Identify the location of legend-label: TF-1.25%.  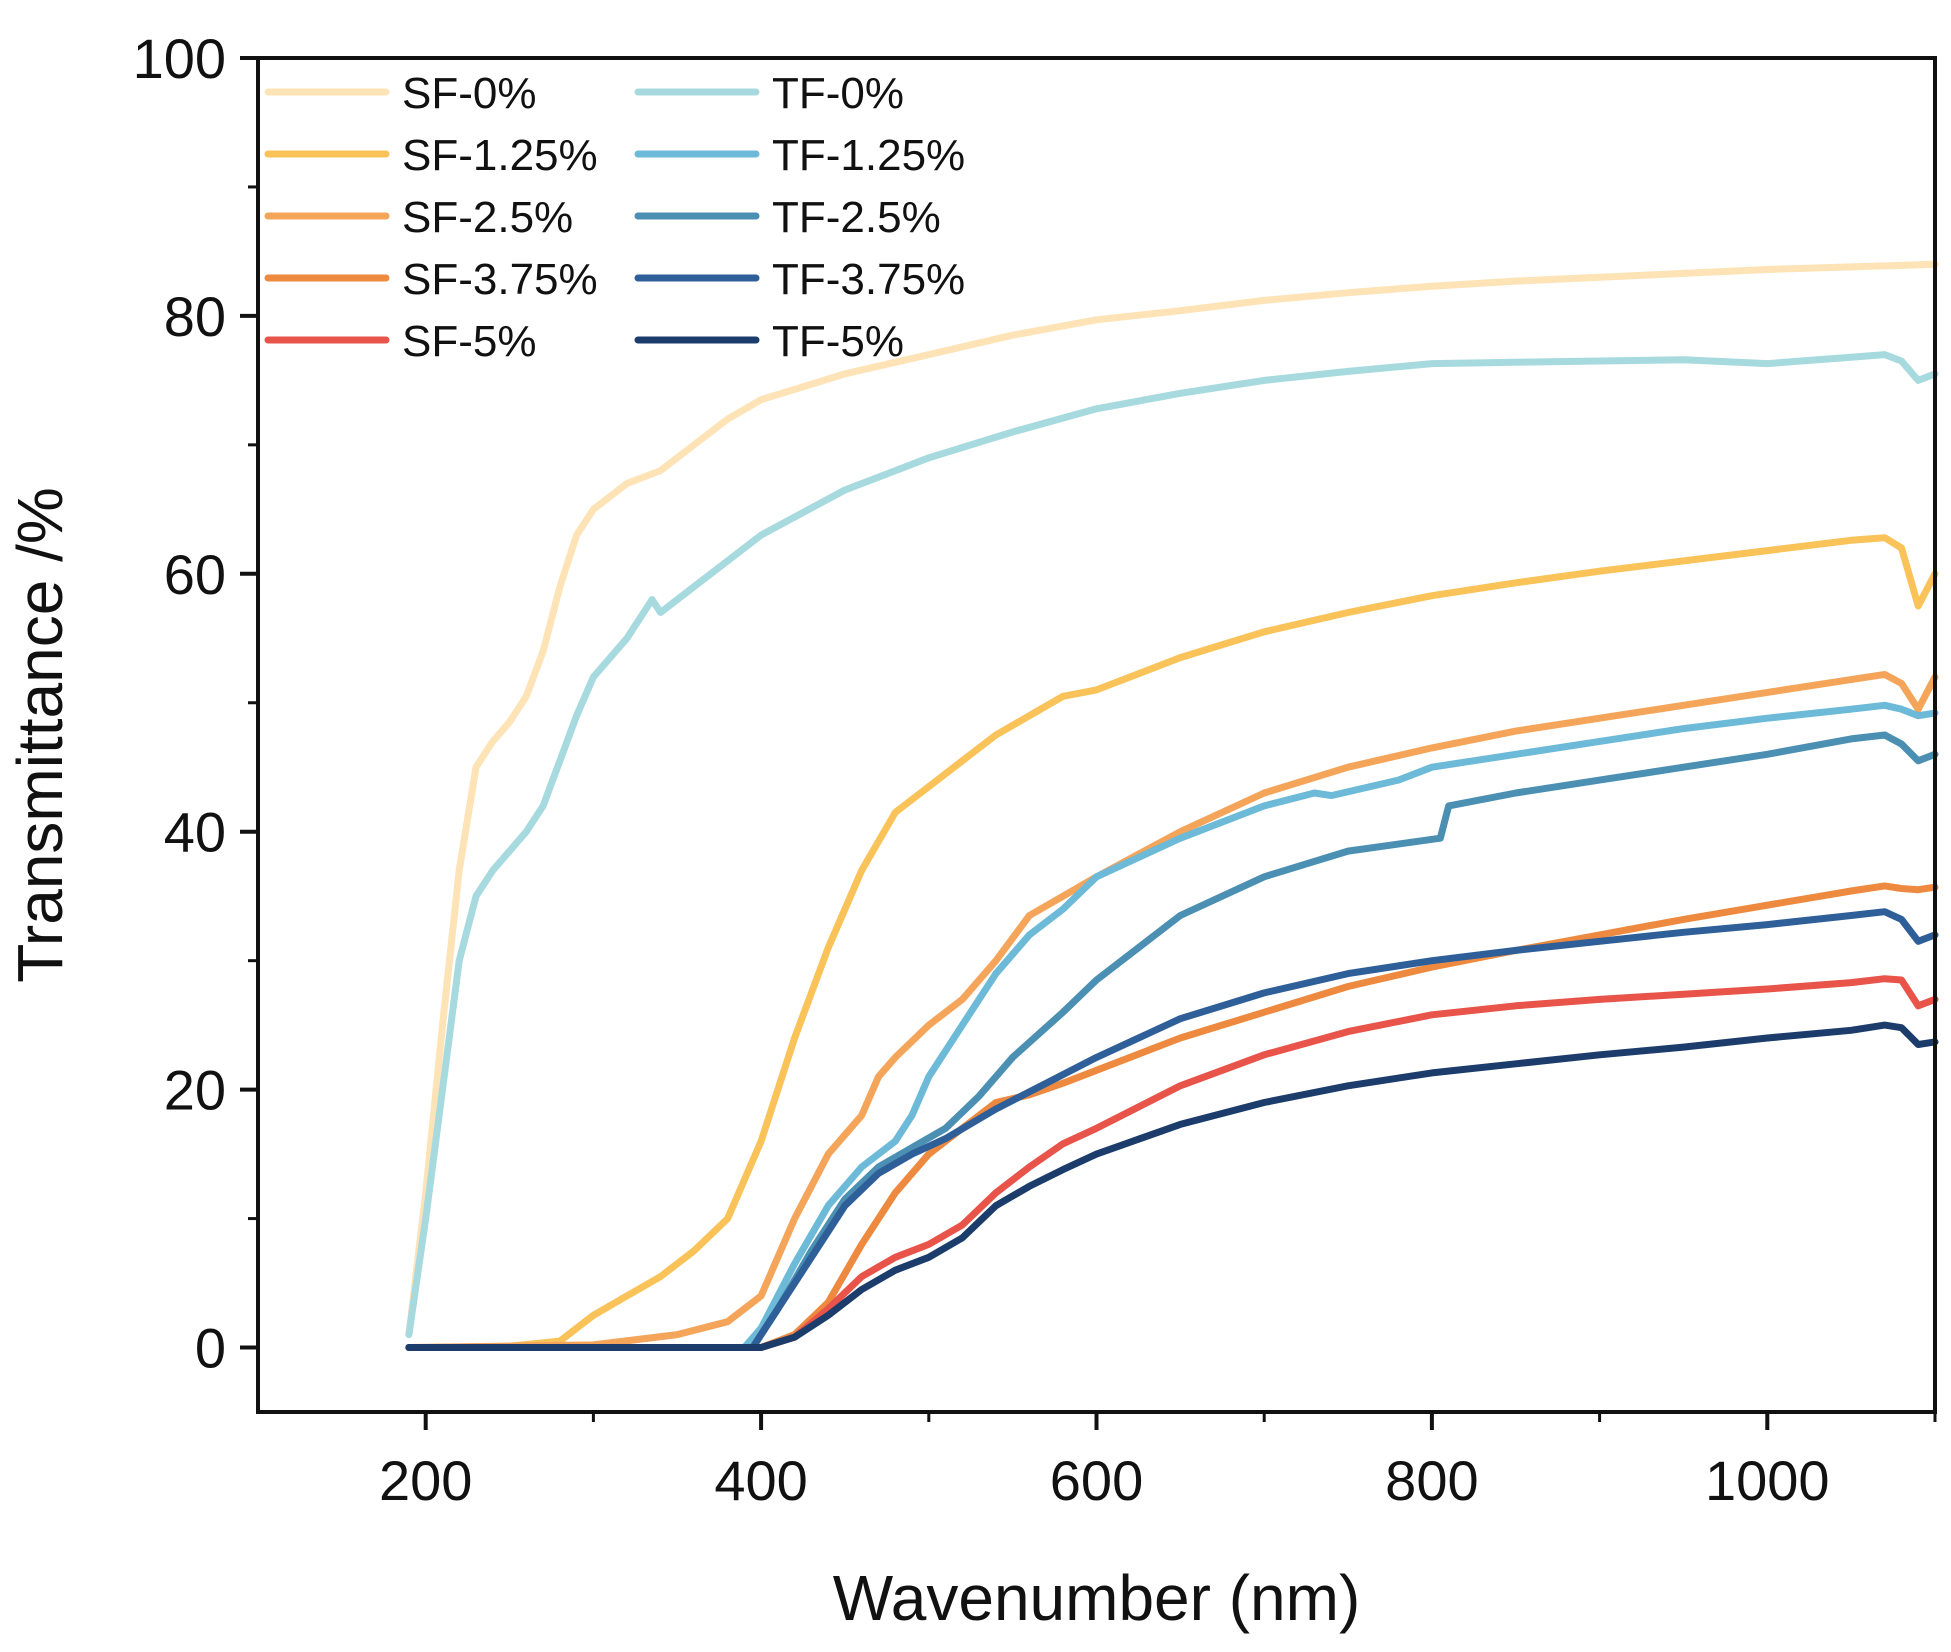
(868, 155).